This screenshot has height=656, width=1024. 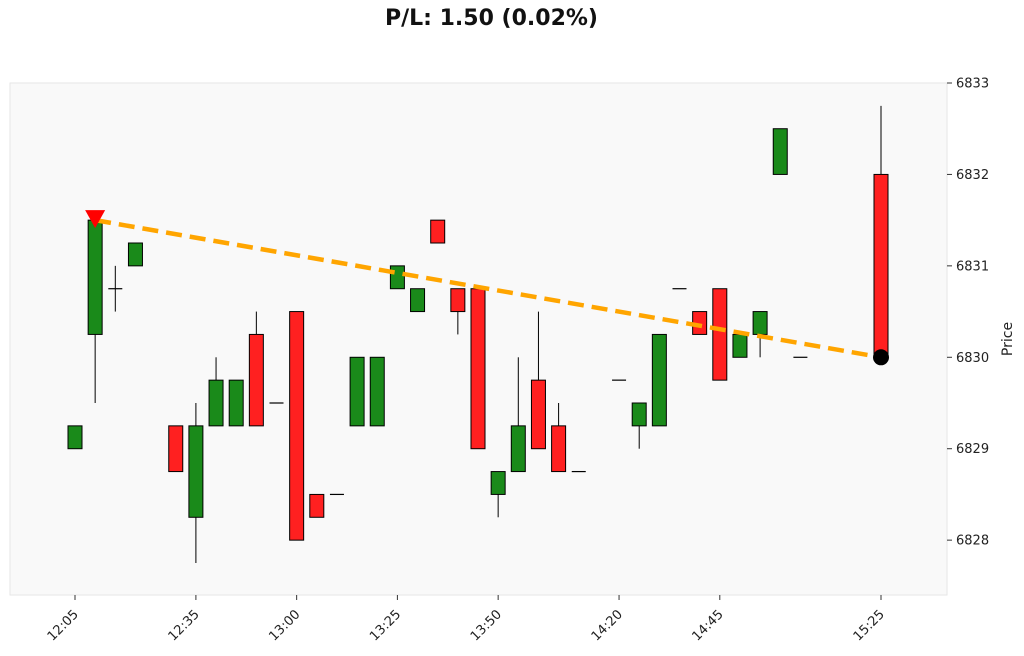 I want to click on candle-14:00, so click(x=538, y=380).